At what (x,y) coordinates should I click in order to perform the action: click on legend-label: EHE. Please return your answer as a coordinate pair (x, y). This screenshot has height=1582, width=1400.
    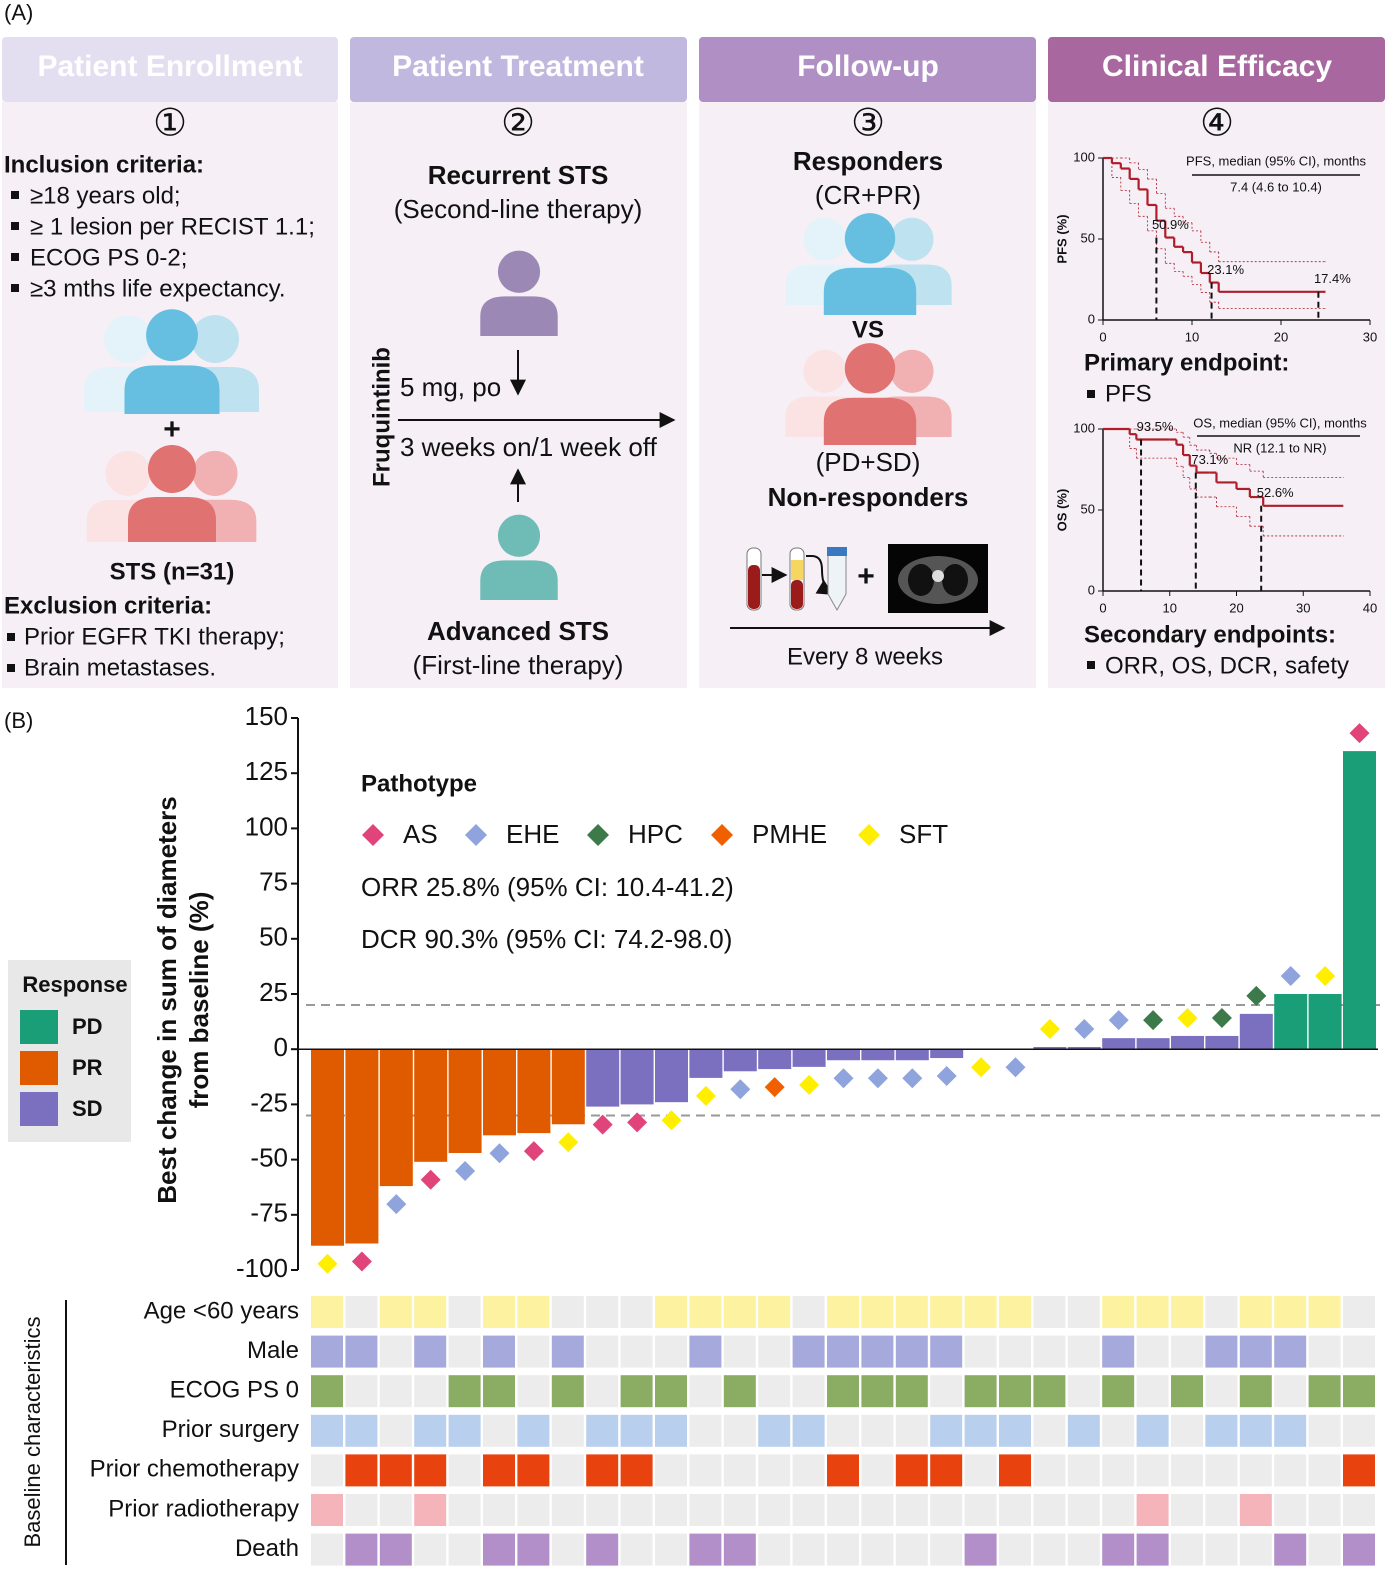
    Looking at the image, I should click on (532, 834).